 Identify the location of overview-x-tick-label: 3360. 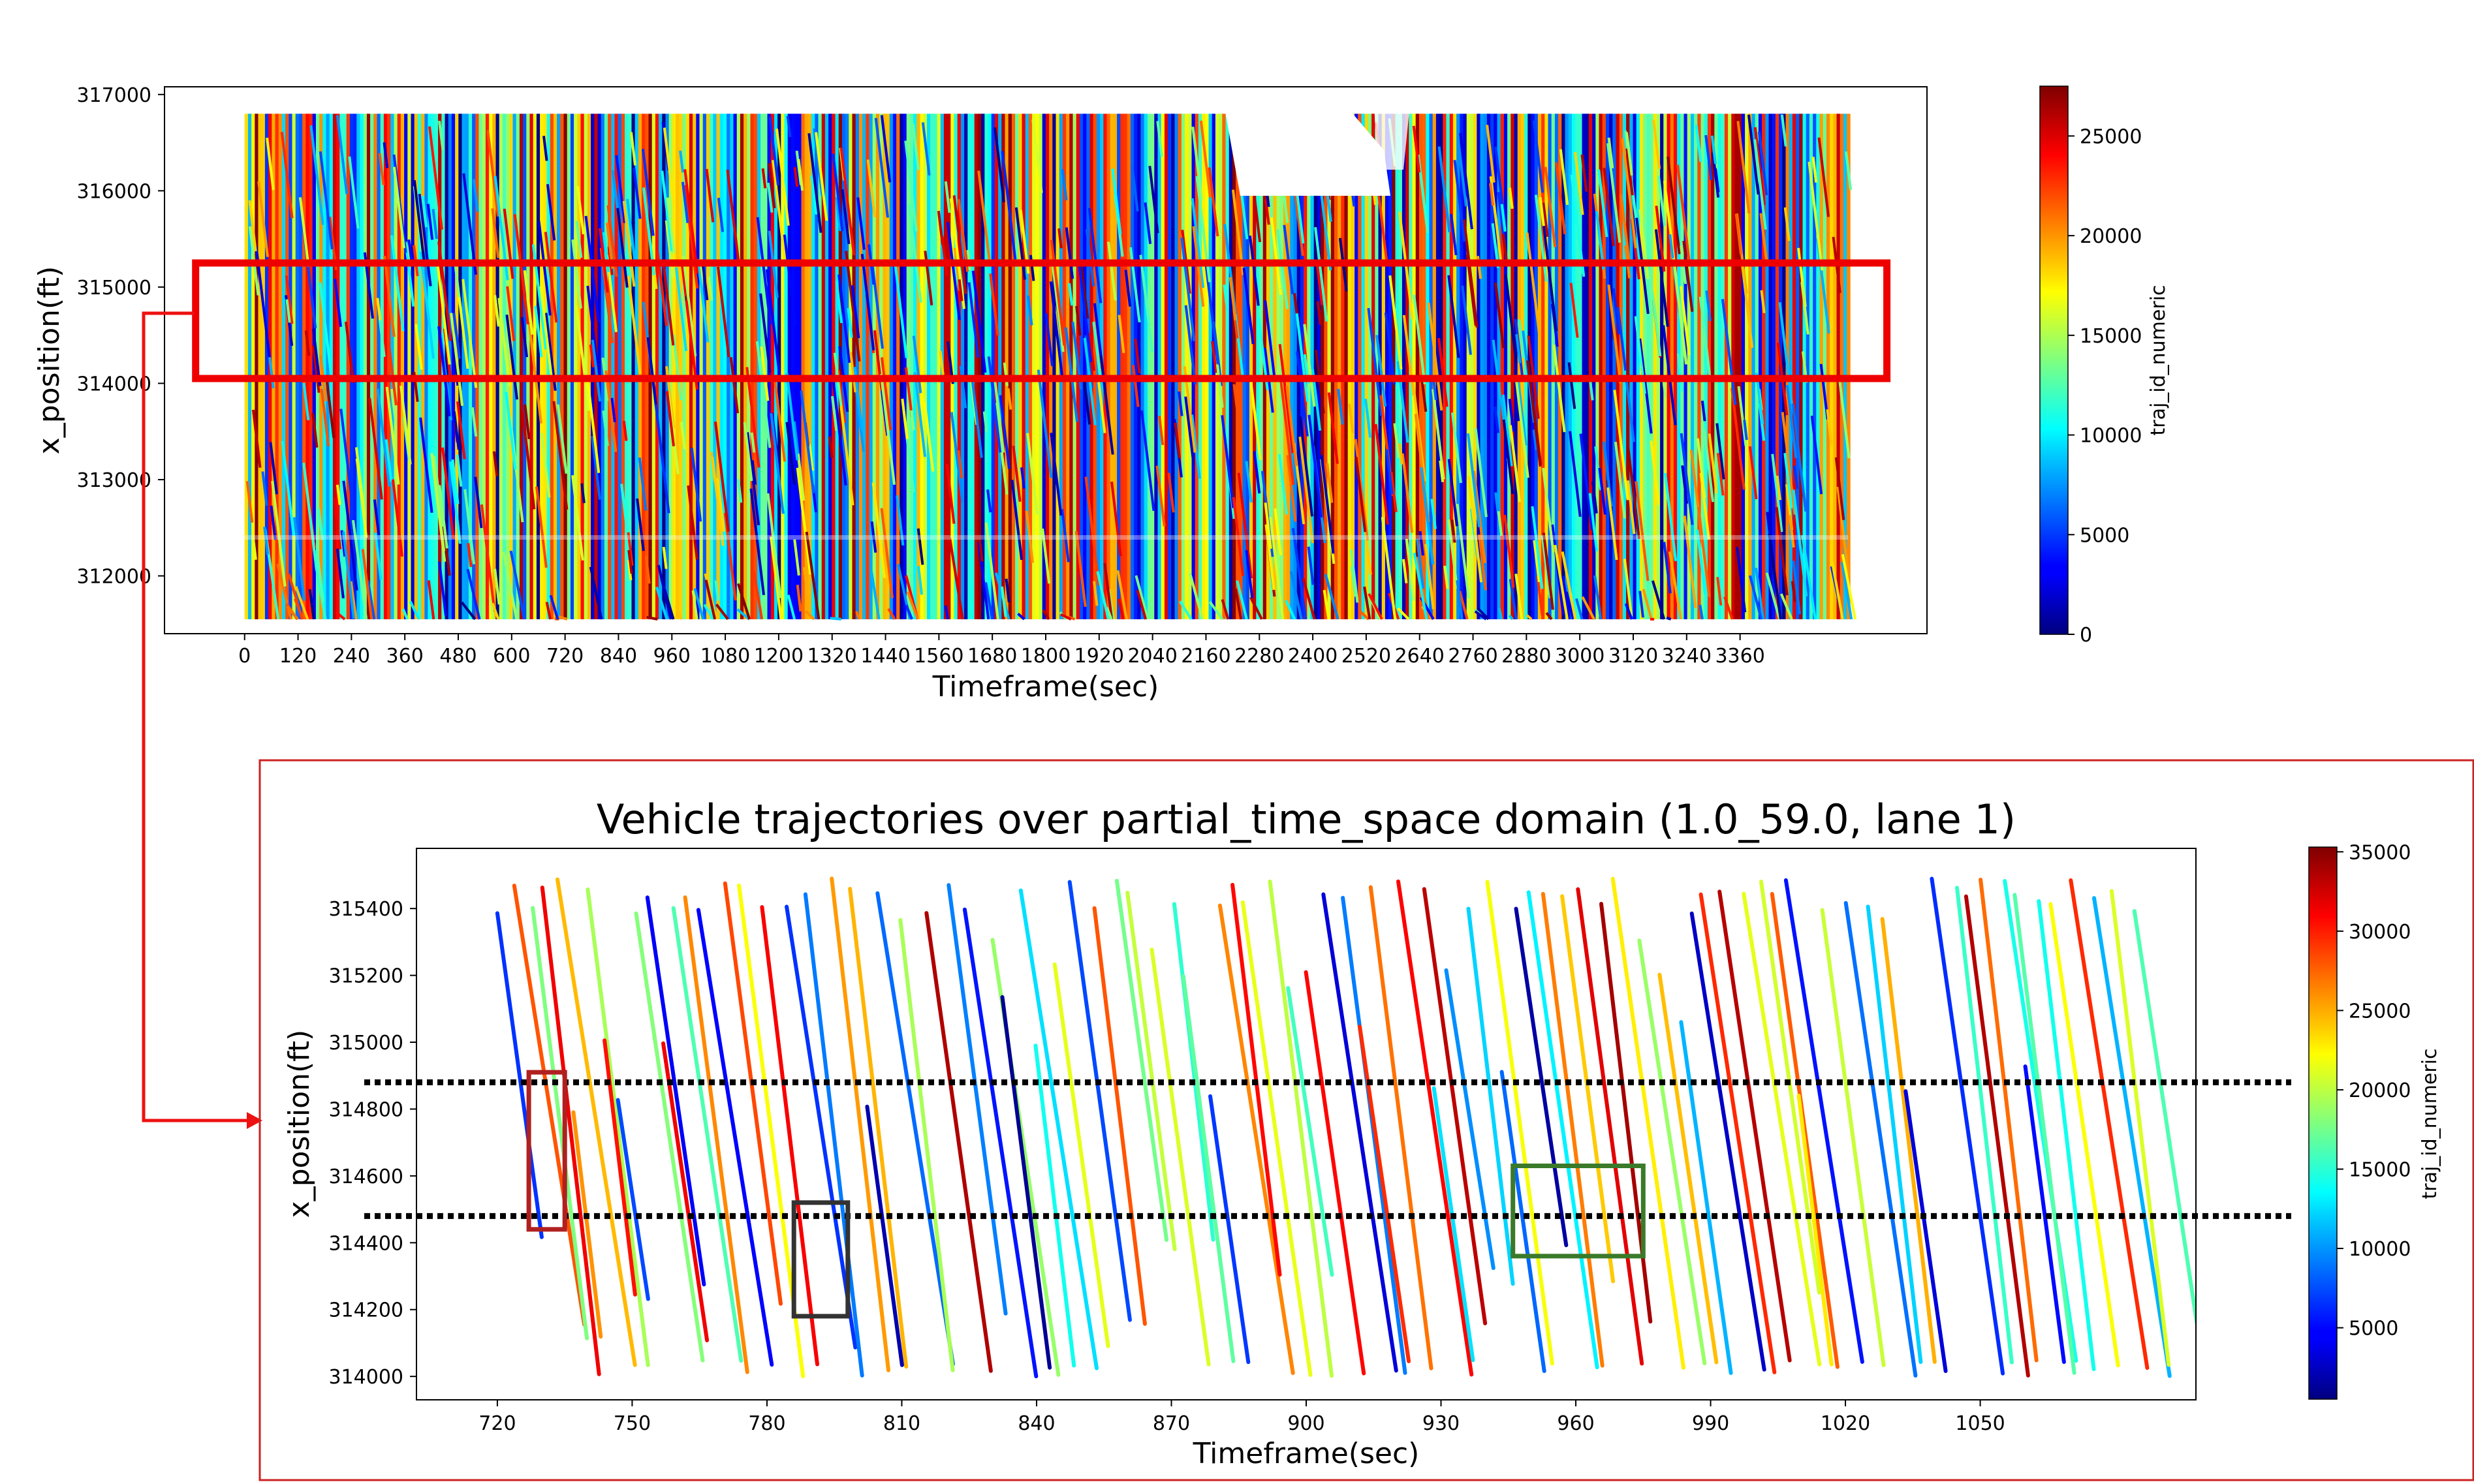
(1739, 656).